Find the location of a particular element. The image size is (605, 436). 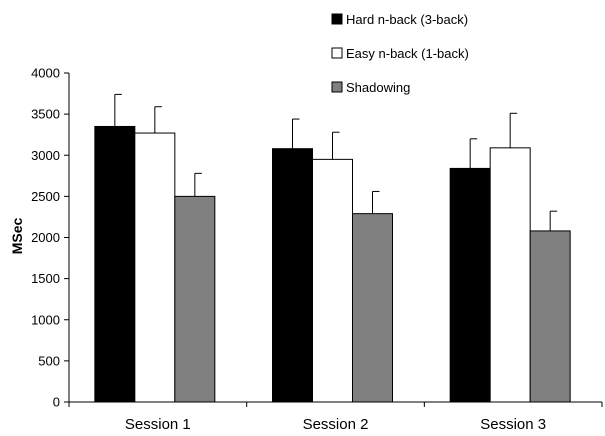

x-tick-label: Session 1 is located at coordinates (158, 424).